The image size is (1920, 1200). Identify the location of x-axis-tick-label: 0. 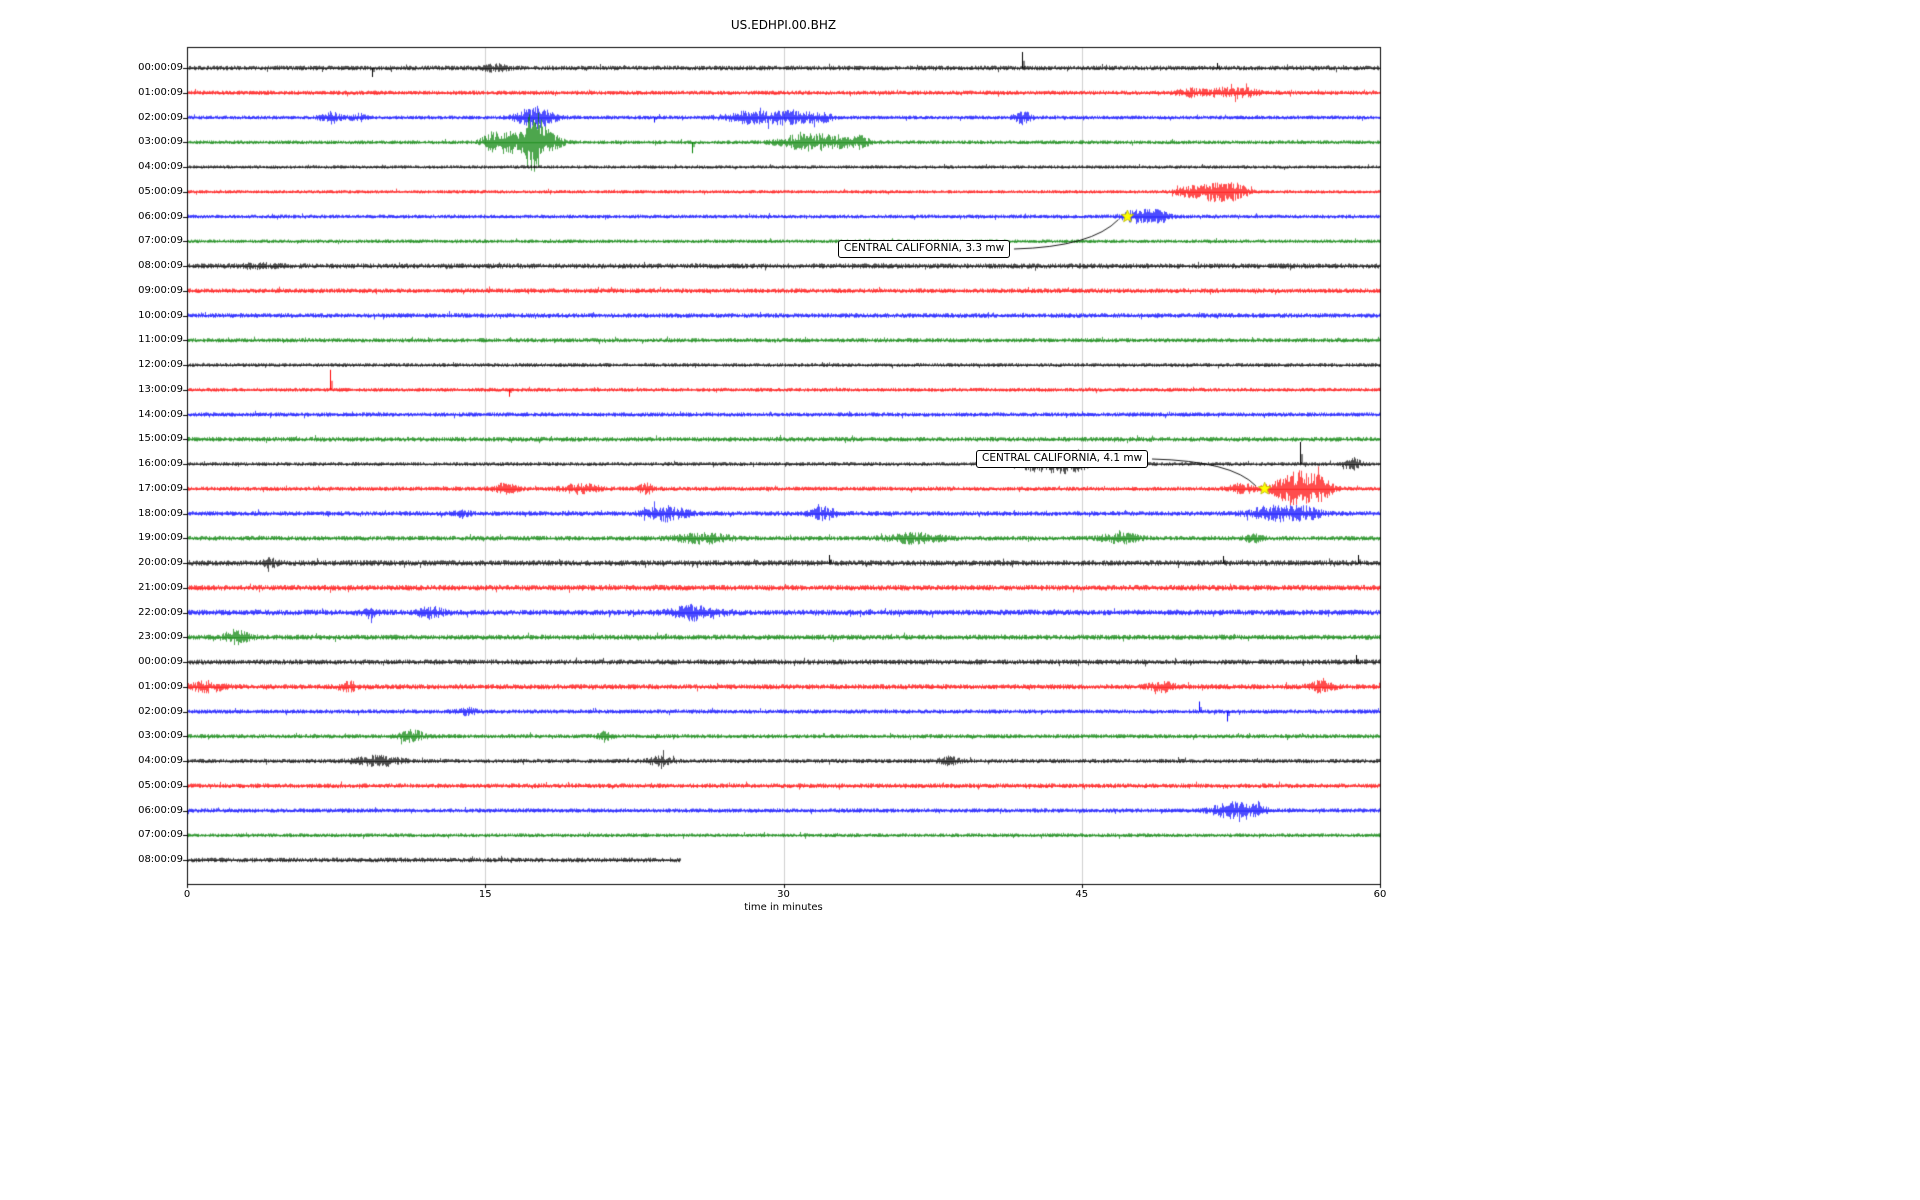
(187, 894).